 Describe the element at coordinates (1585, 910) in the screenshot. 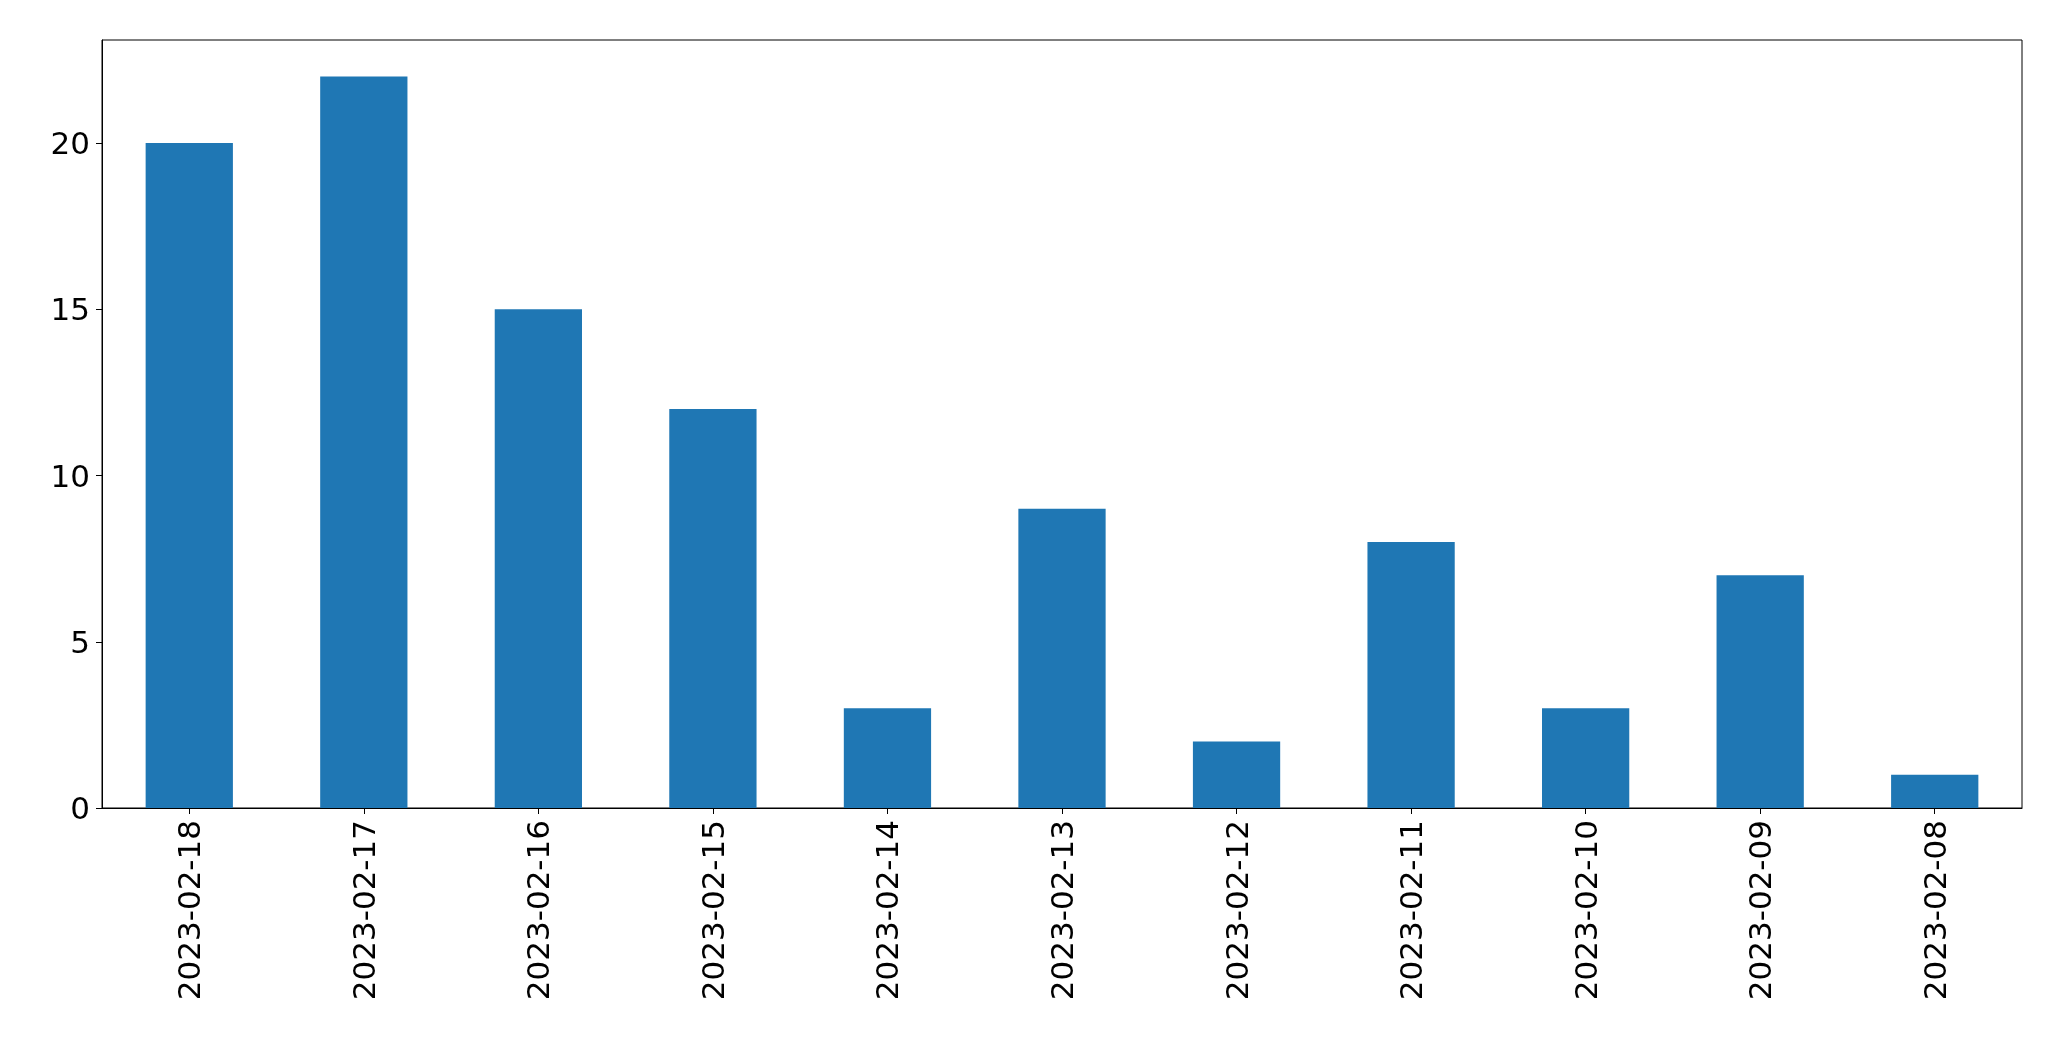

I see `x-tick-label: 2023-02-10` at that location.